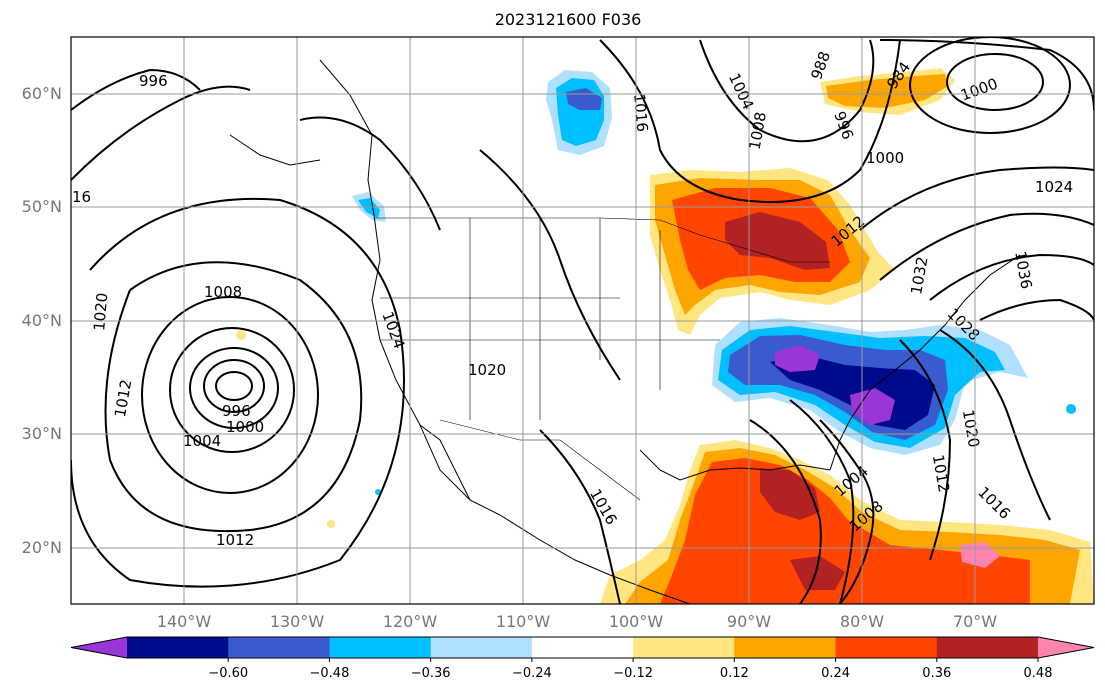 This screenshot has width=1105, height=698. I want to click on svg-text: 1004, so click(202, 441).